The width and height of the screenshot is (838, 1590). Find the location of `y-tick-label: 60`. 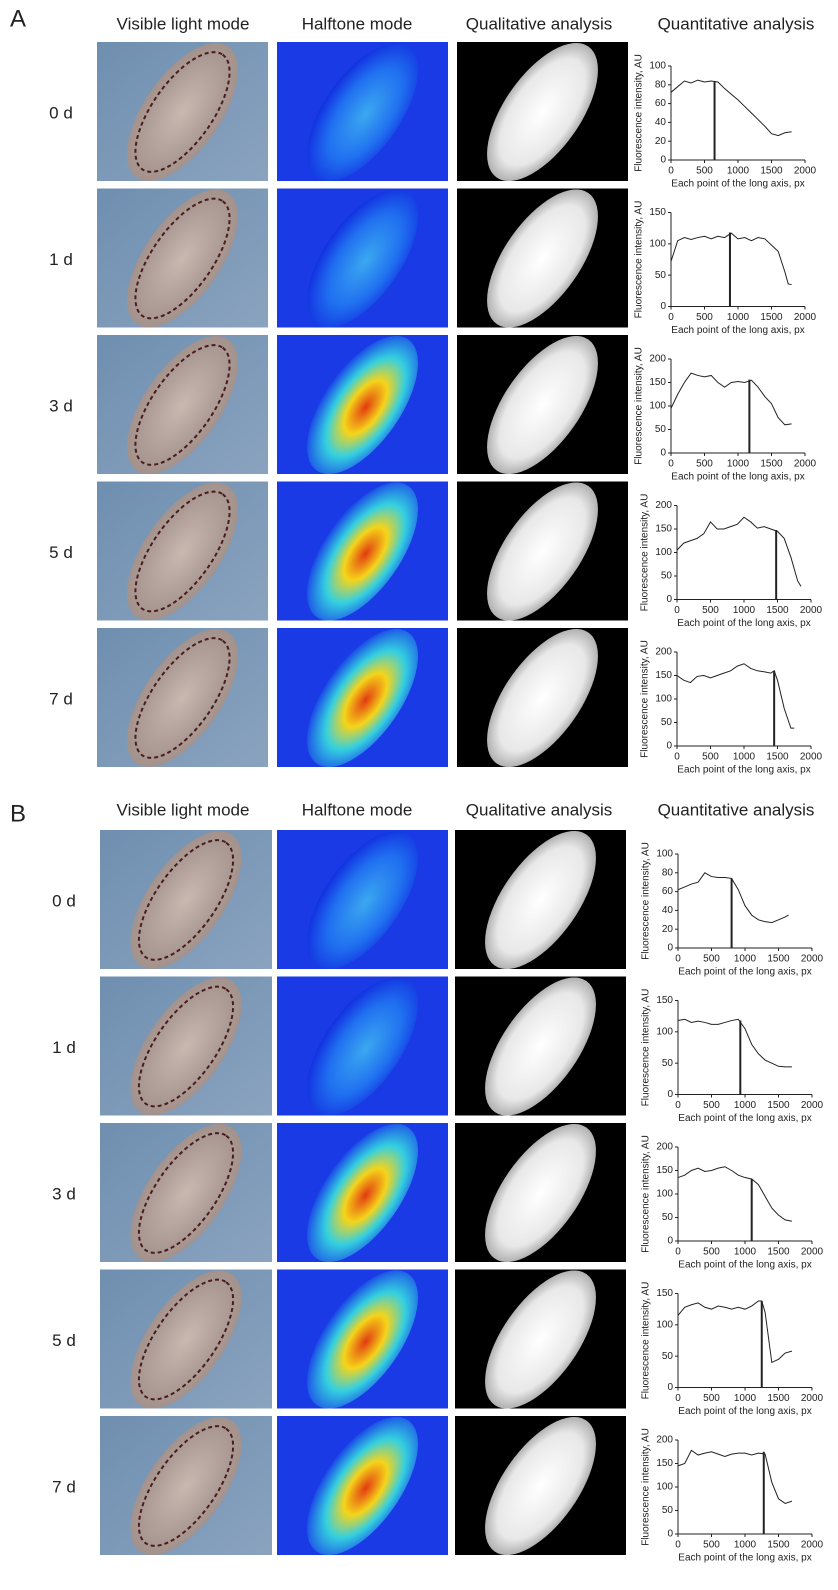

y-tick-label: 60 is located at coordinates (668, 891).